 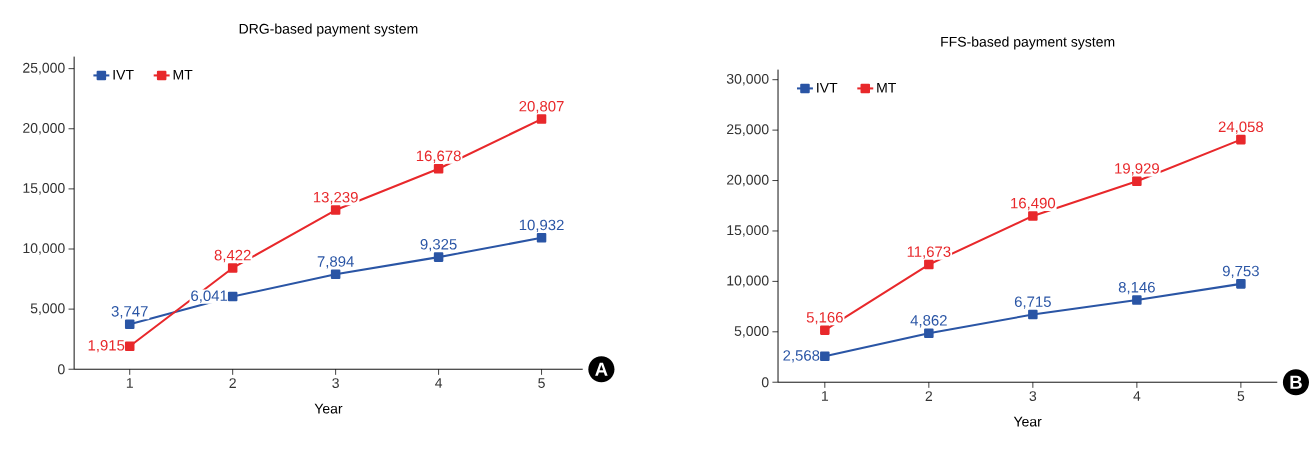 What do you see at coordinates (1033, 204) in the screenshot?
I see `data-label: 16,490` at bounding box center [1033, 204].